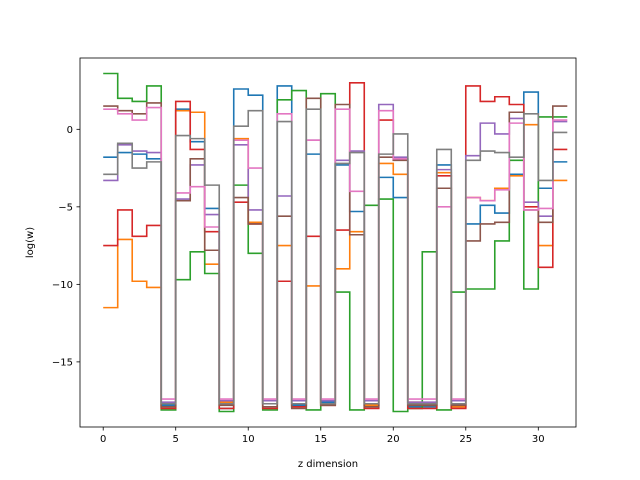 The width and height of the screenshot is (640, 480). What do you see at coordinates (465, 439) in the screenshot?
I see `x-tick-label: 25` at bounding box center [465, 439].